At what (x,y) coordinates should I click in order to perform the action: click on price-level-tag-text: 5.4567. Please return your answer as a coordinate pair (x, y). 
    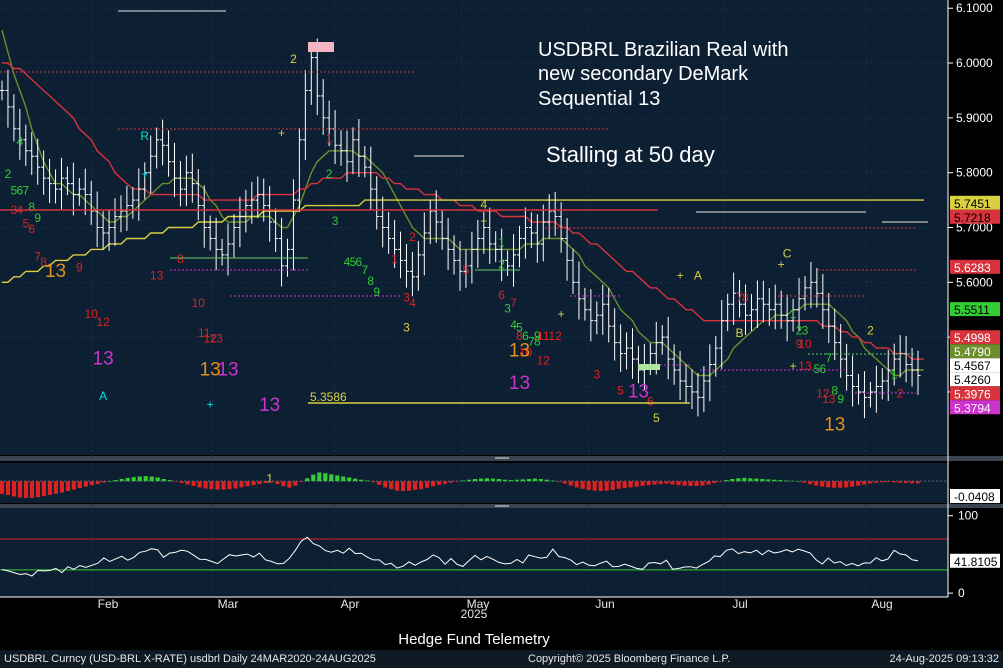
    Looking at the image, I should click on (972, 366).